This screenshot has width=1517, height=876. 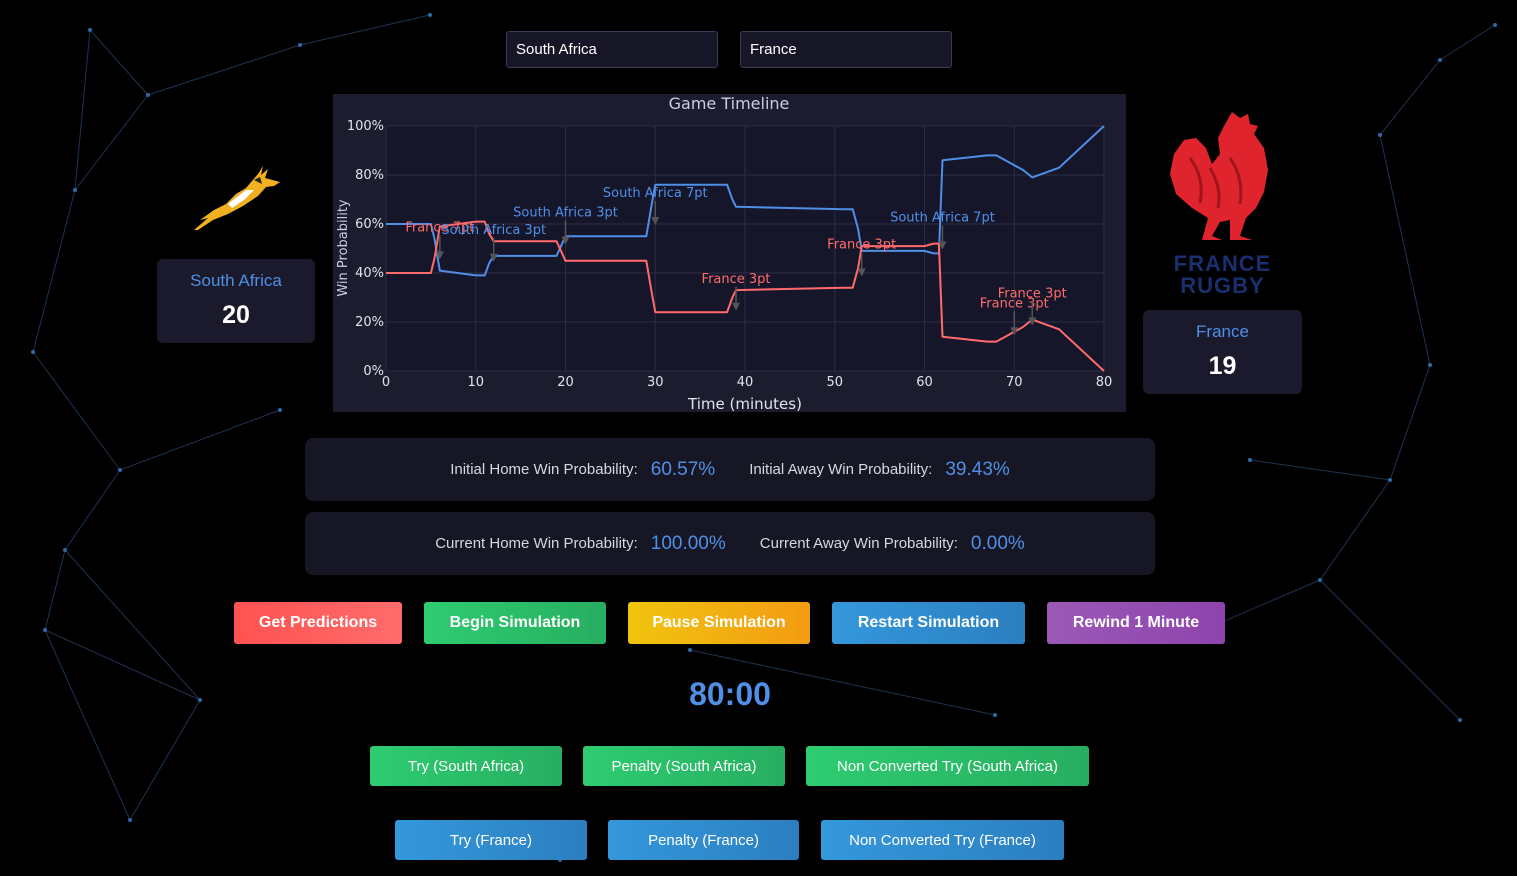 I want to click on y-tick-label: 0%, so click(x=373, y=371).